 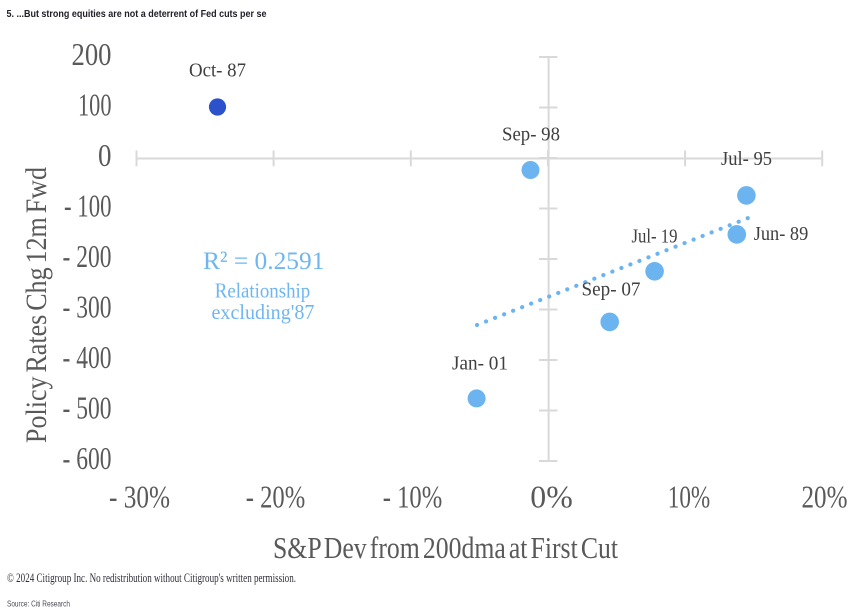 What do you see at coordinates (445, 547) in the screenshot?
I see `svg-text:S&P Dev from 200dma at First C: S&P Dev from 200dma at First Cut` at bounding box center [445, 547].